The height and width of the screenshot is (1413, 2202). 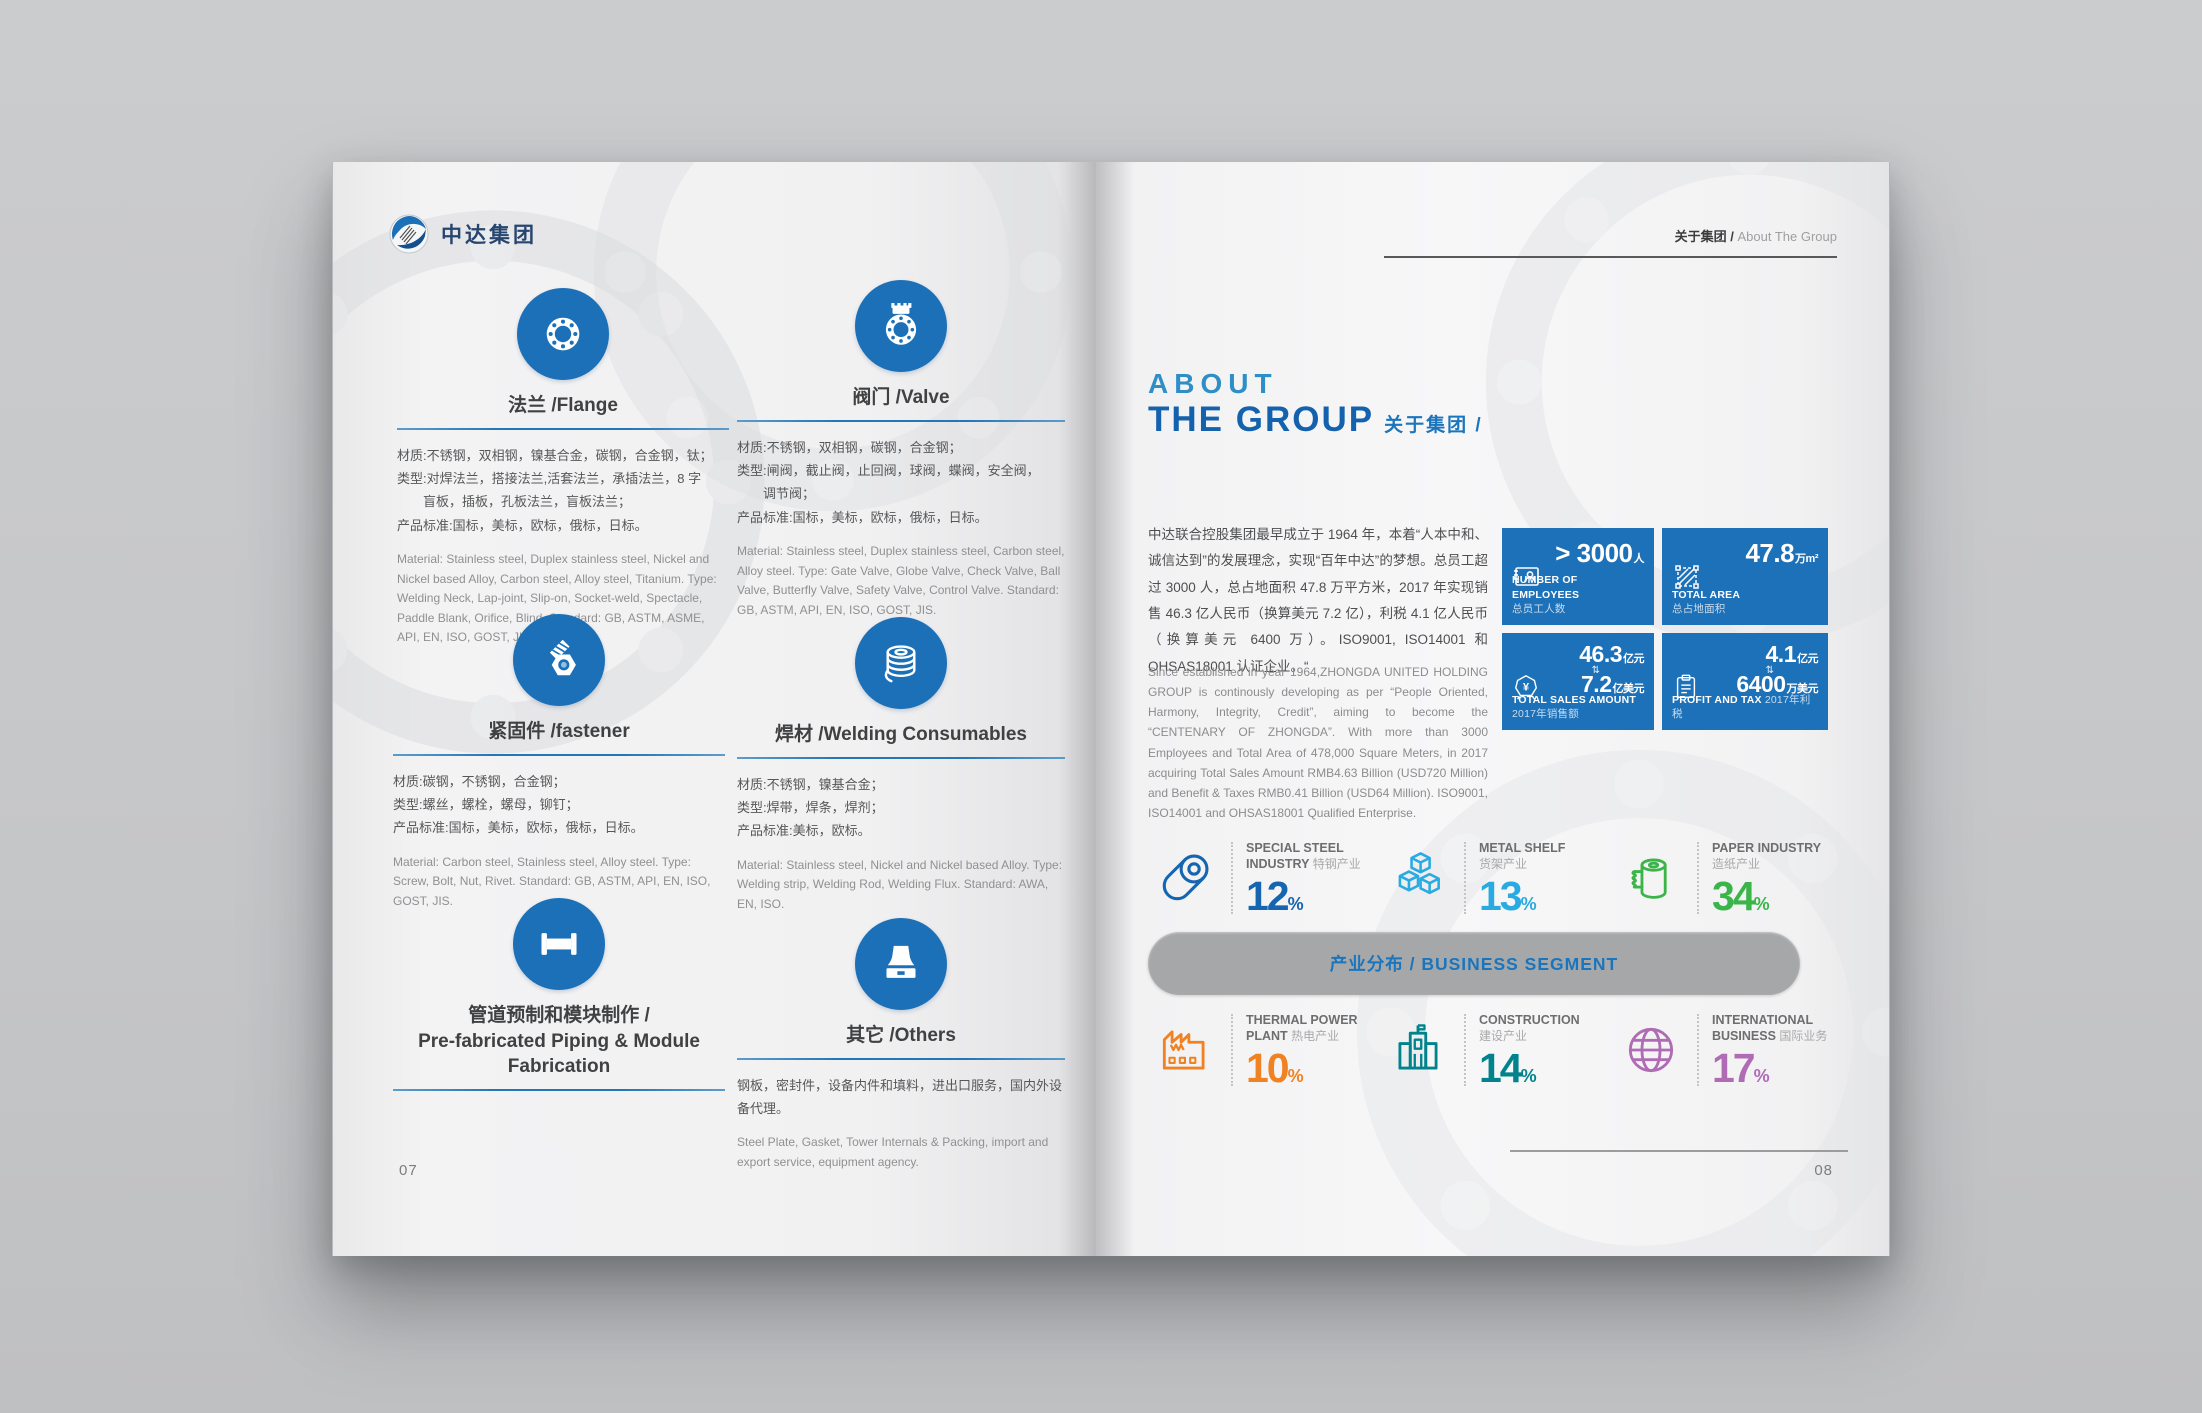 I want to click on segment-label-cn: 货架产业, so click(x=1503, y=864).